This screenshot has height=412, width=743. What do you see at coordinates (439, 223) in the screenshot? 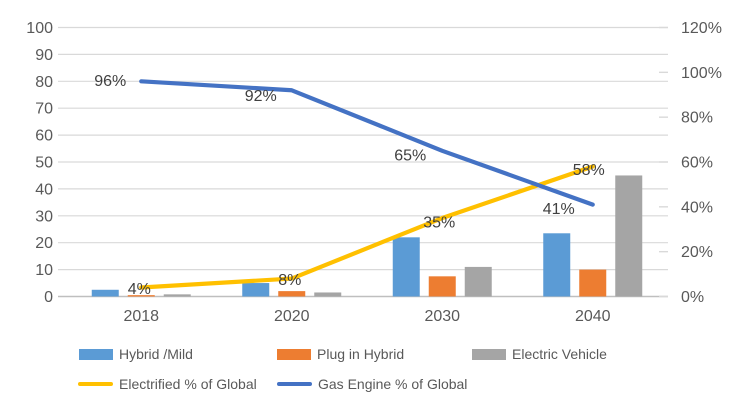
I see `data-label-electrified-pct-of-global-2030: 35%` at bounding box center [439, 223].